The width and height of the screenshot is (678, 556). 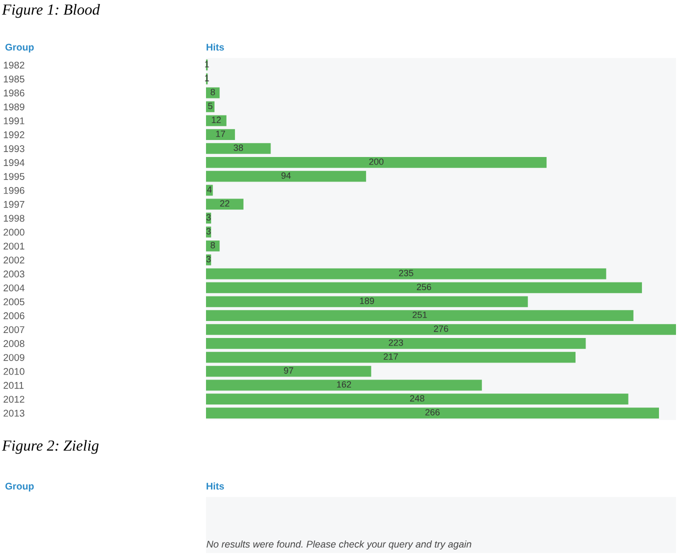 What do you see at coordinates (339, 545) in the screenshot?
I see `text: No results were found. Please check your query and try again` at bounding box center [339, 545].